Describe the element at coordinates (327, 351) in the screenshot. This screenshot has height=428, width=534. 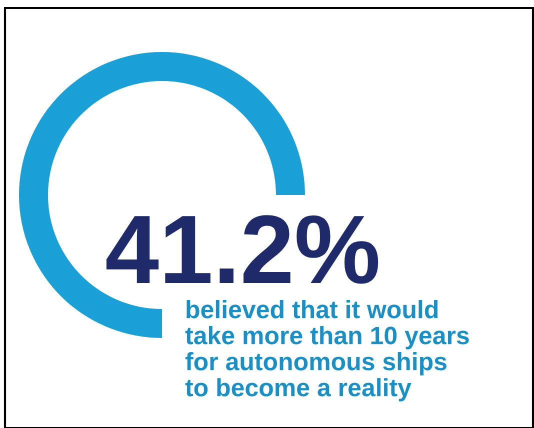
I see `text: believed that it would take more than 10 years for autonomous ships to become a reality` at that location.